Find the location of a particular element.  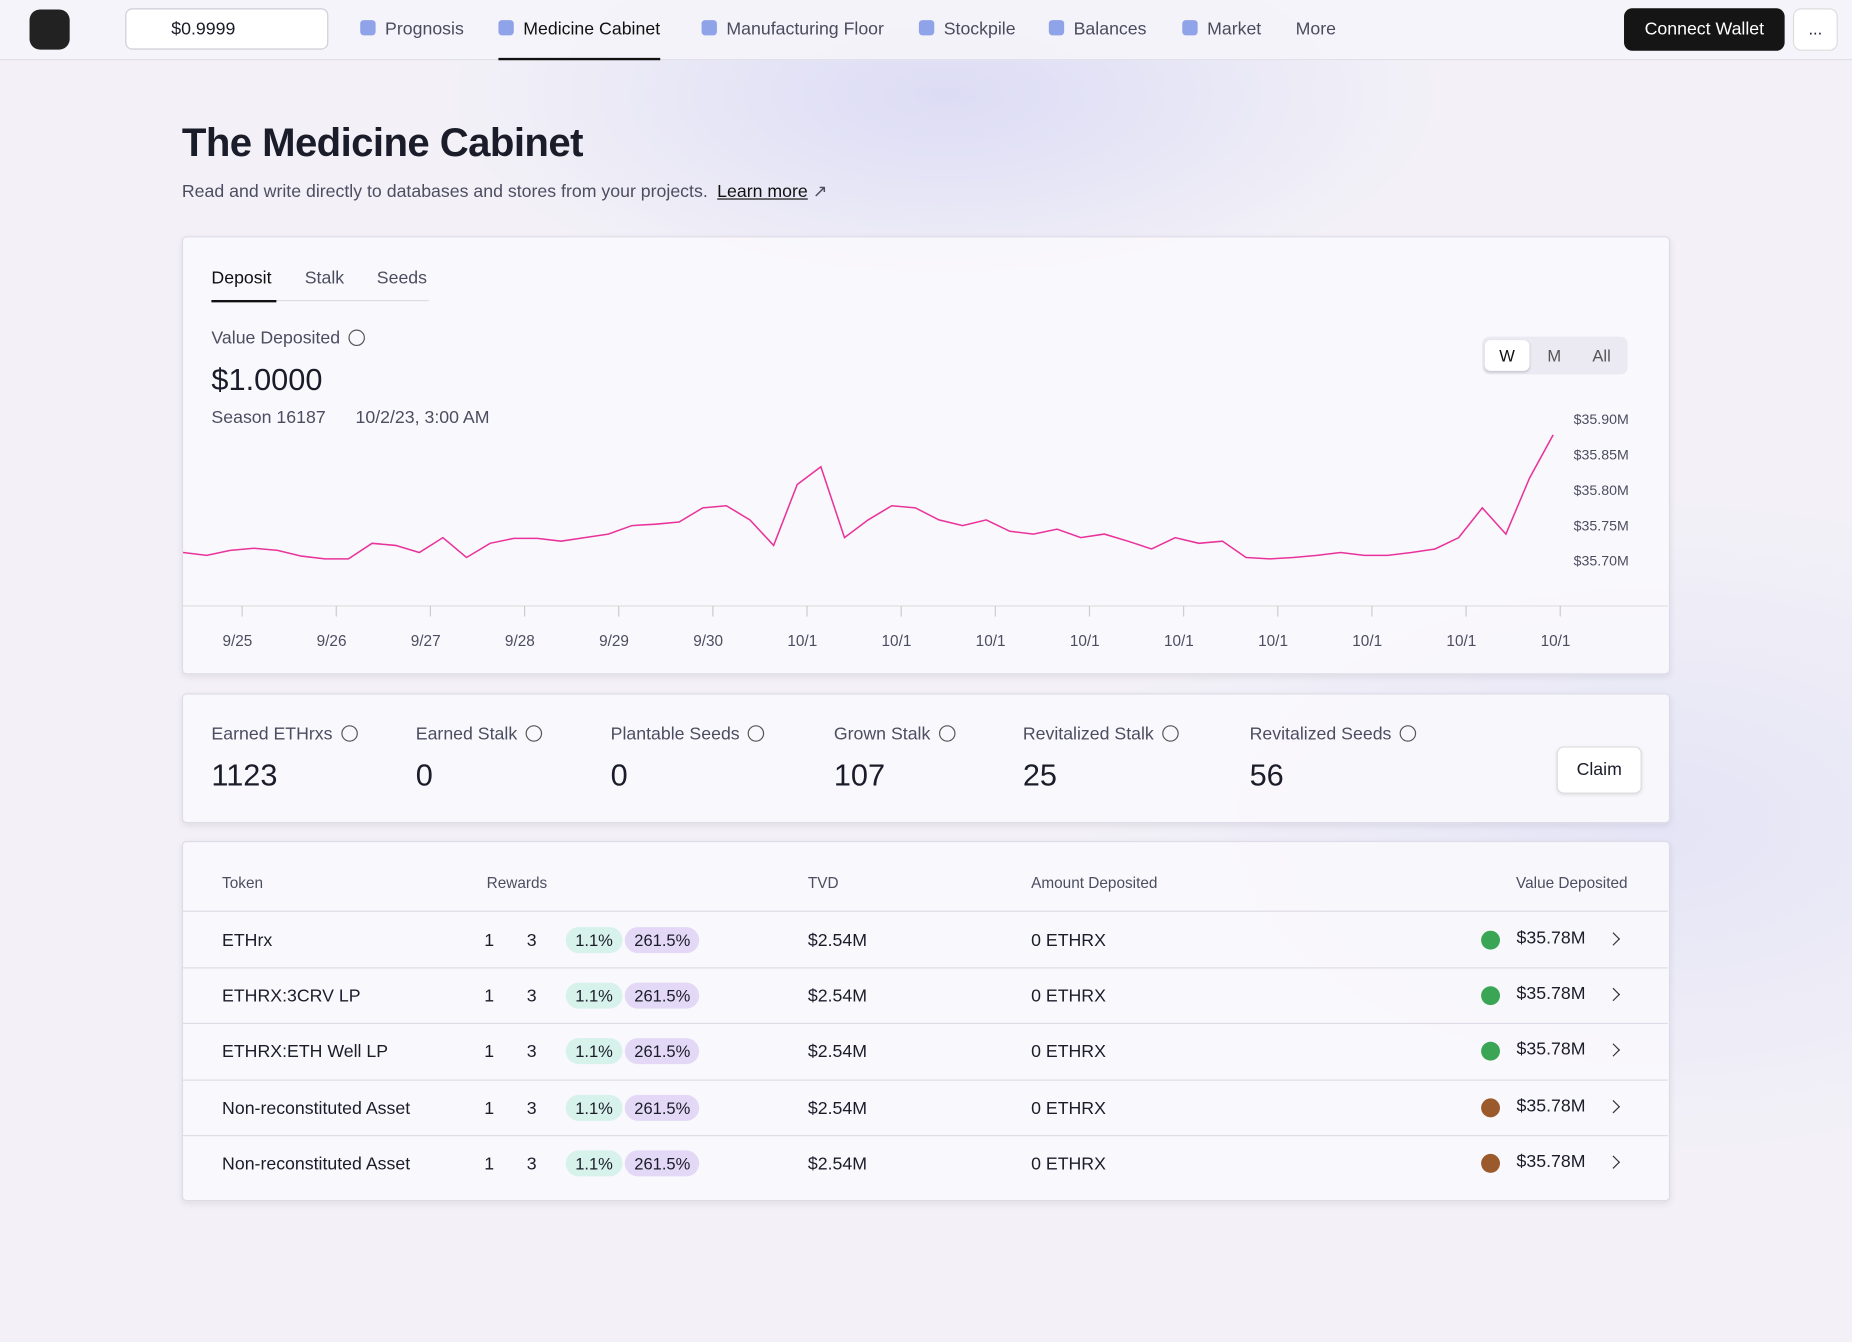

logo is located at coordinates (49, 29).